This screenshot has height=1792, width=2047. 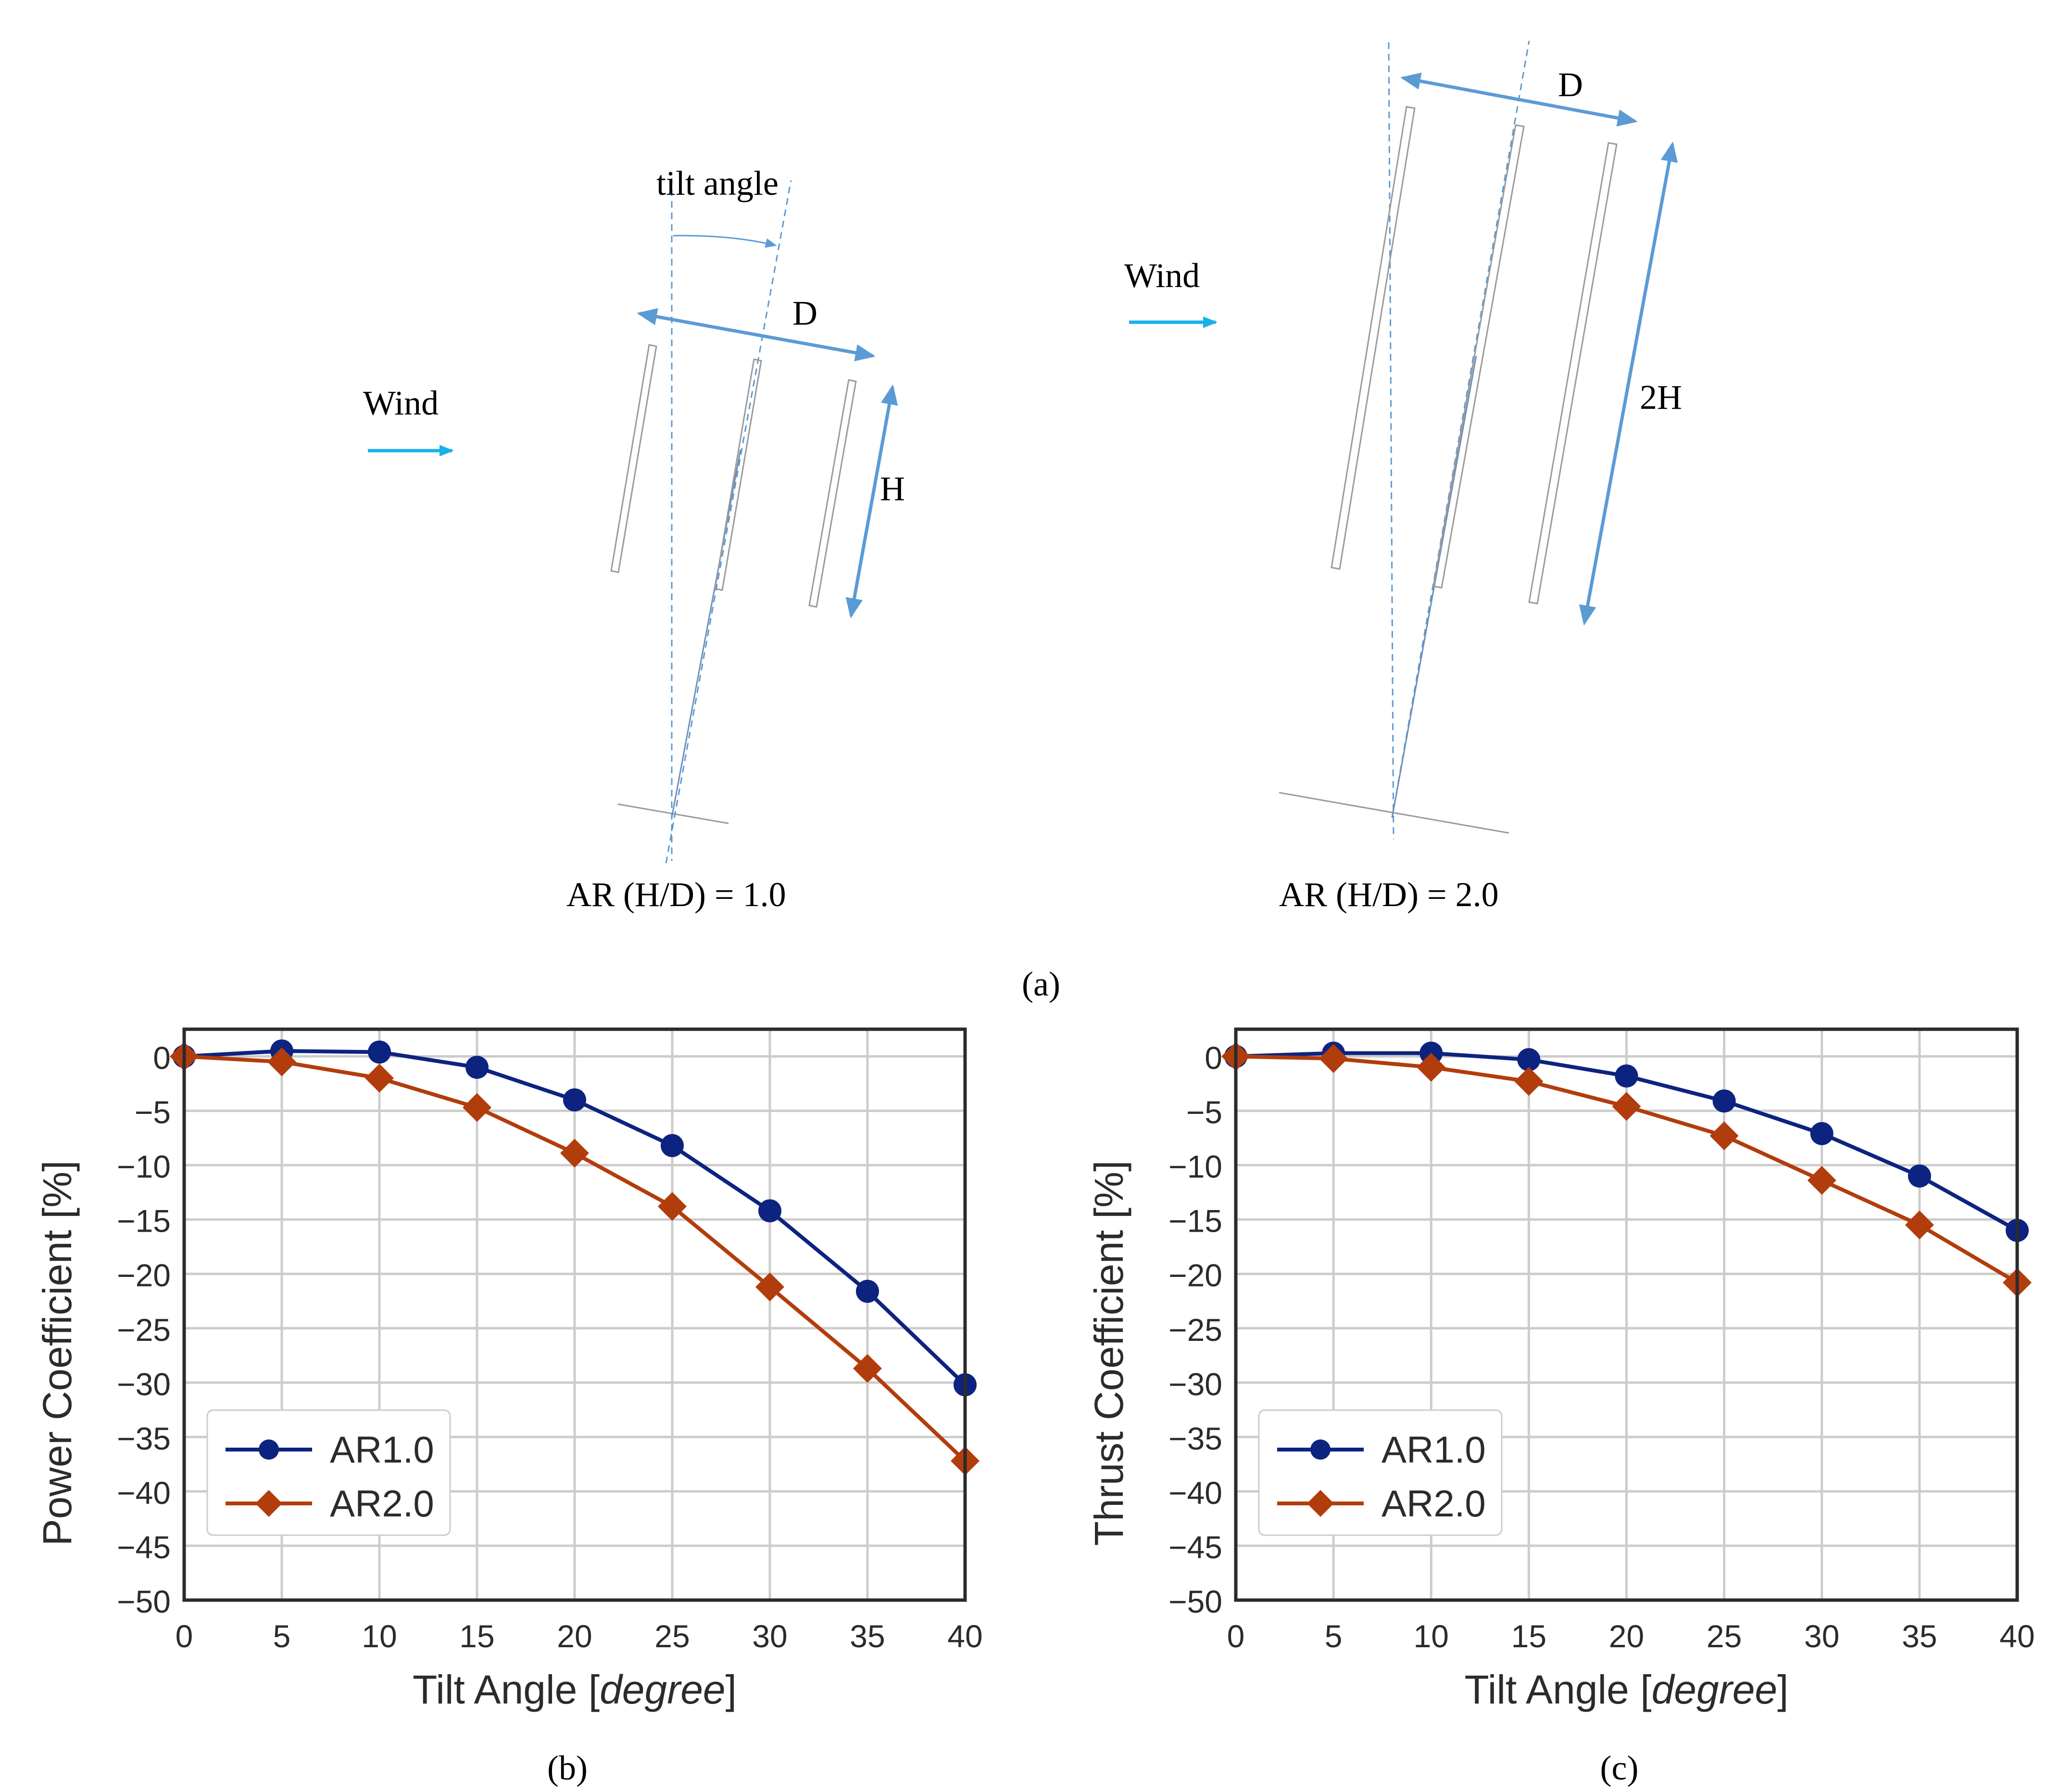 I want to click on x-tick-label: 15, so click(x=476, y=1636).